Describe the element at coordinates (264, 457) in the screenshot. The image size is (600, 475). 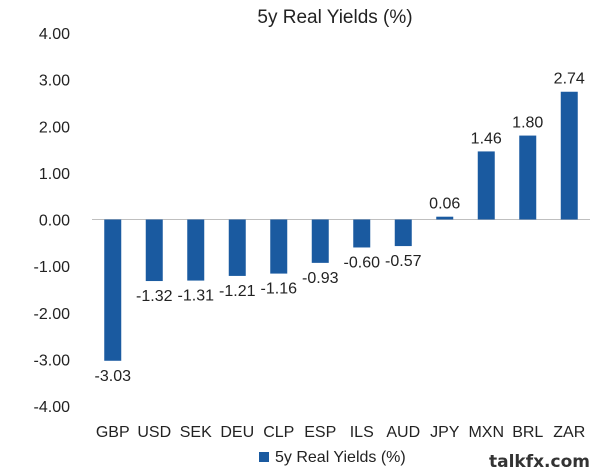
I see `legend-swatch` at that location.